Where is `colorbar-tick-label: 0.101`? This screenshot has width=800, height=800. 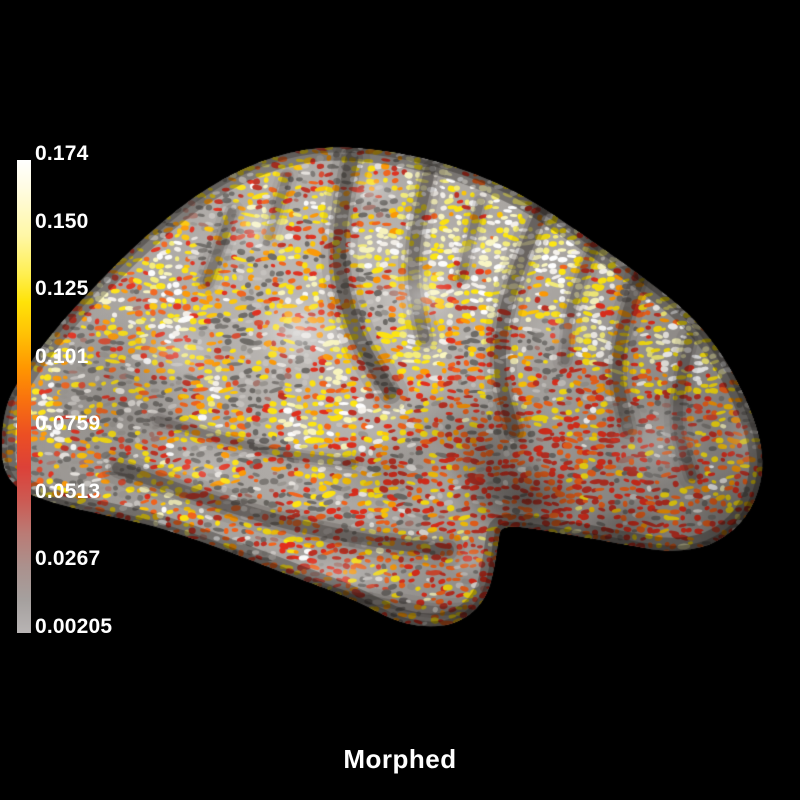
colorbar-tick-label: 0.101 is located at coordinates (62, 356).